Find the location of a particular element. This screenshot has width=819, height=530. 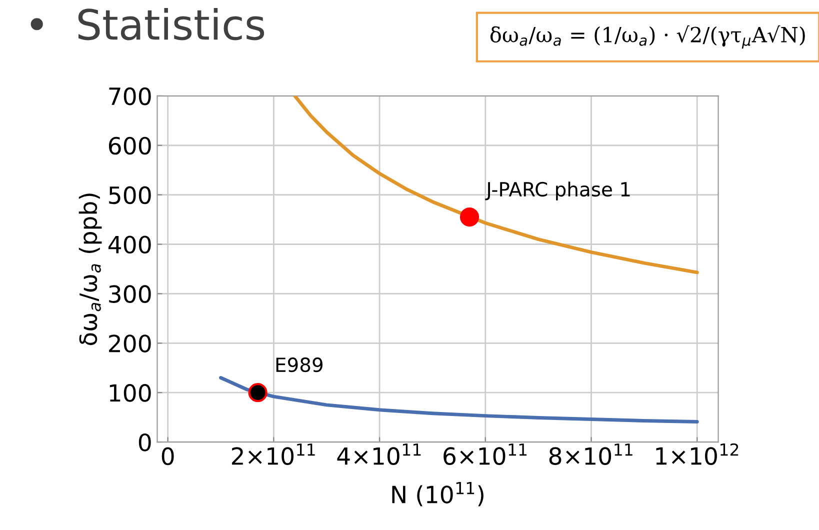

x-tick-label: 8×10$^{11}$ is located at coordinates (590, 454).